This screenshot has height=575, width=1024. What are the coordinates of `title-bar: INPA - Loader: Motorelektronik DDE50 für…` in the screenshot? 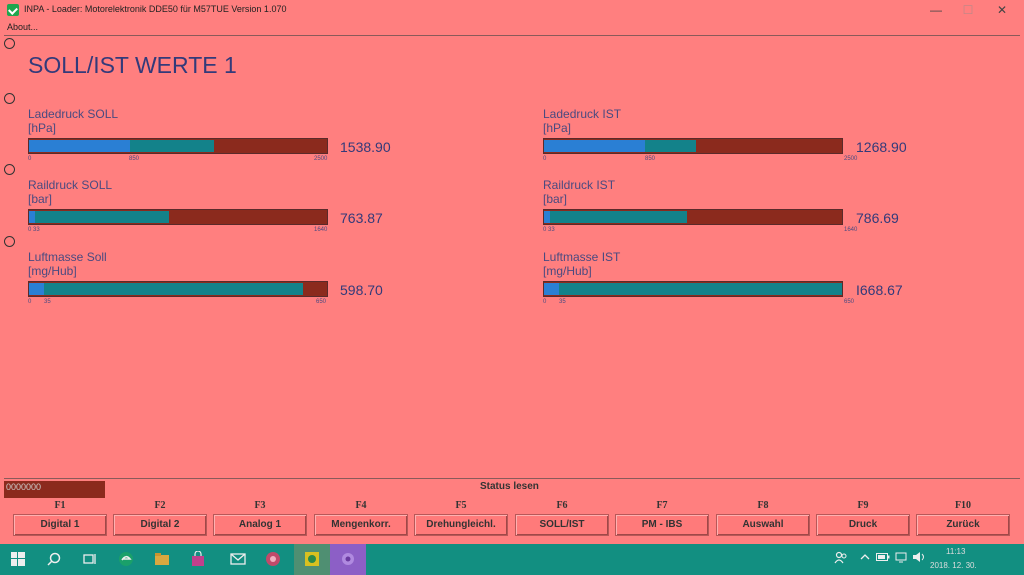 It's located at (512, 10).